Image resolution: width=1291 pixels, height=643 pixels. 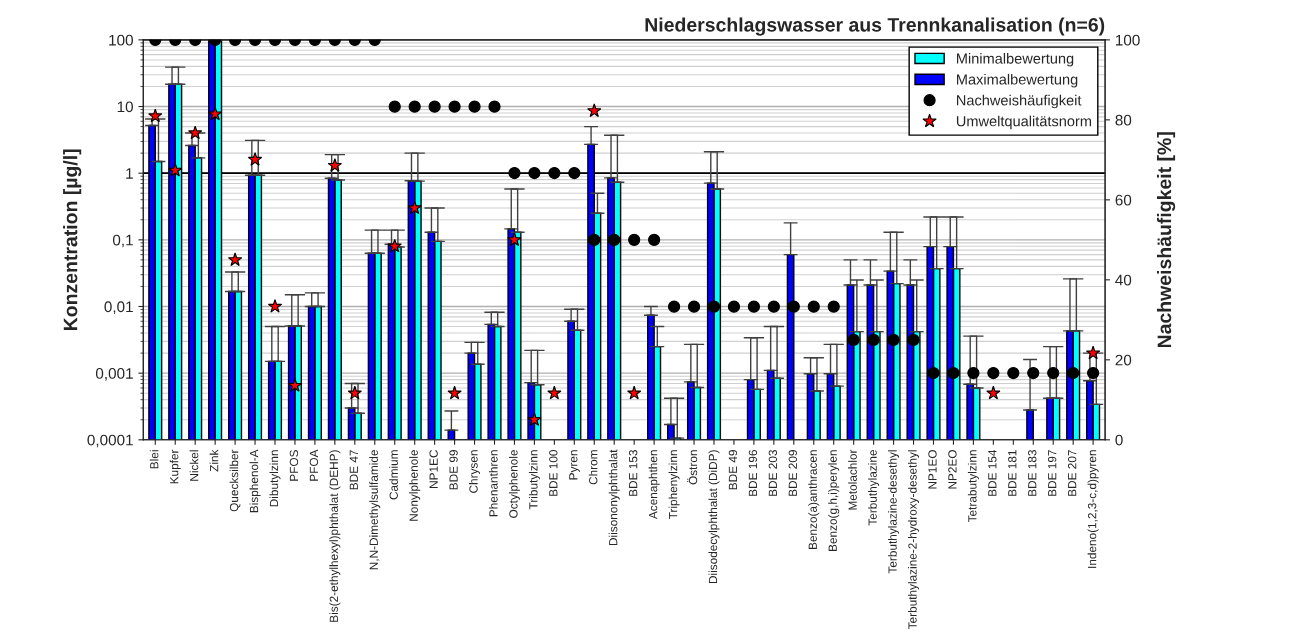 I want to click on legend-label: Minimalbewertung, so click(x=1015, y=59).